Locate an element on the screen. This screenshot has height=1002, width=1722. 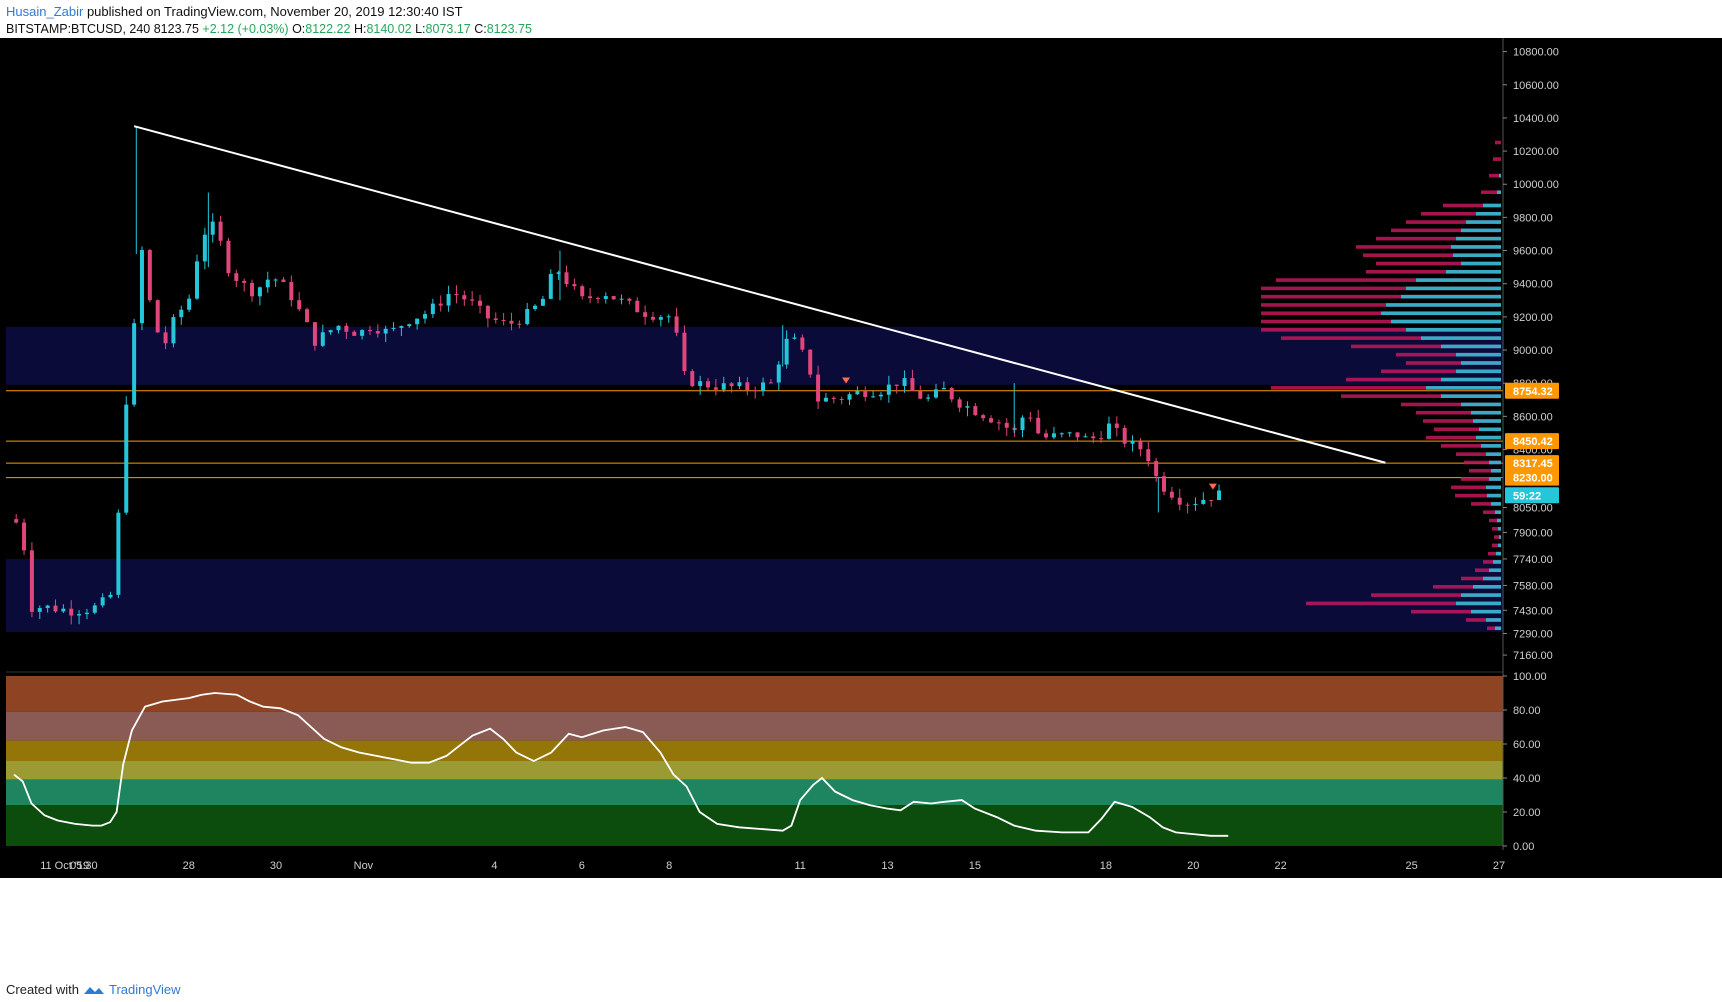
created-with: Created with is located at coordinates (42, 989).